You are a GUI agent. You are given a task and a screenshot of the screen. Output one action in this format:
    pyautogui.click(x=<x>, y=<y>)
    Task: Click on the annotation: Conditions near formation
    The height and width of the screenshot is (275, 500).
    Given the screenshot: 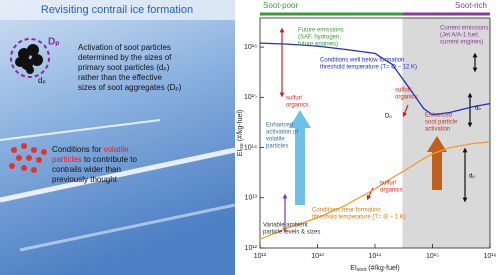 What is the action you would take?
    pyautogui.click(x=346, y=211)
    